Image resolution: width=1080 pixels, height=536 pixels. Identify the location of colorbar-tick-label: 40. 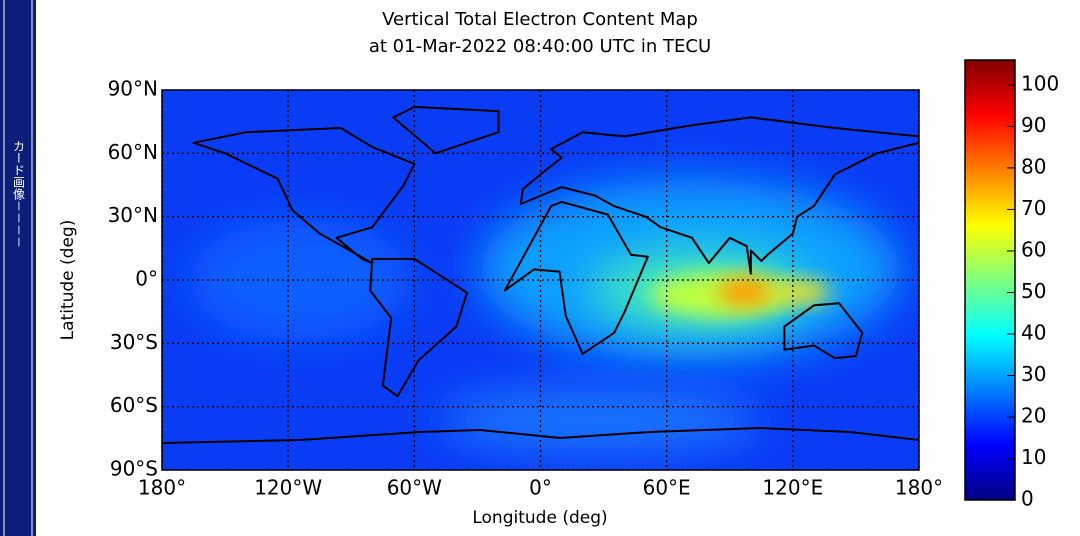
(1033, 332).